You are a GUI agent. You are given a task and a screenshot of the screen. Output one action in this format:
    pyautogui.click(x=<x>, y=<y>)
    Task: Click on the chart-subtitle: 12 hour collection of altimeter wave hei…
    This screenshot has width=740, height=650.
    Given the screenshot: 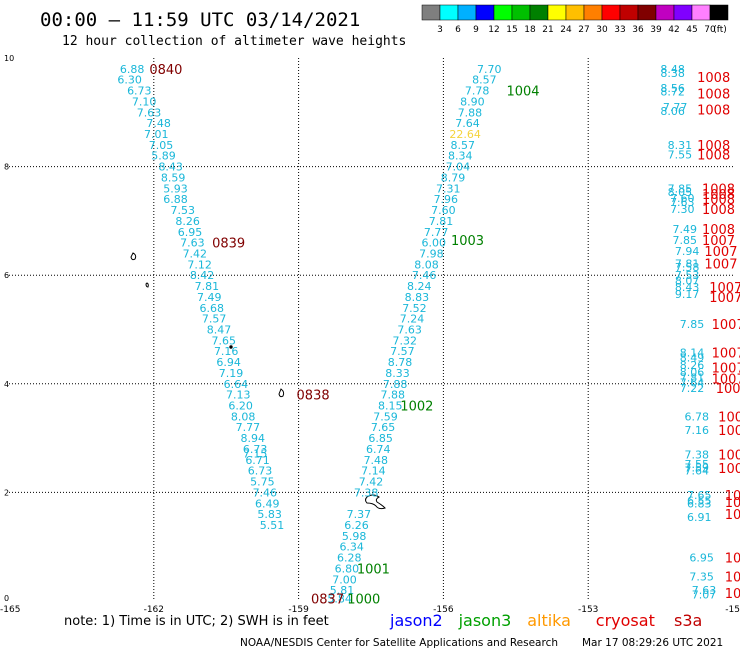 What is the action you would take?
    pyautogui.click(x=234, y=41)
    